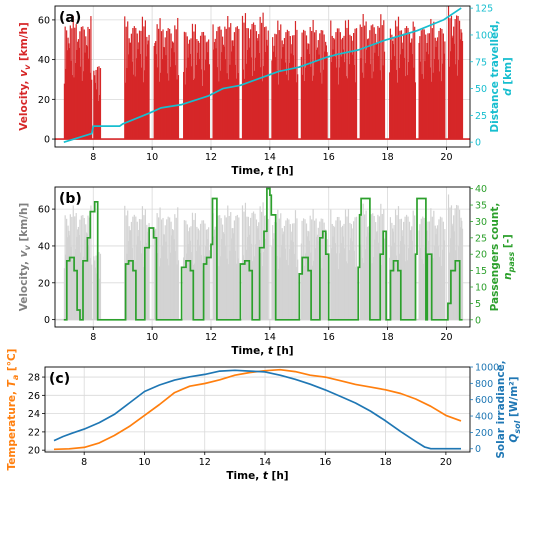 This screenshot has height=544, width=550. What do you see at coordinates (93, 157) in the screenshot?
I see `x-tick-label: 8` at bounding box center [93, 157].